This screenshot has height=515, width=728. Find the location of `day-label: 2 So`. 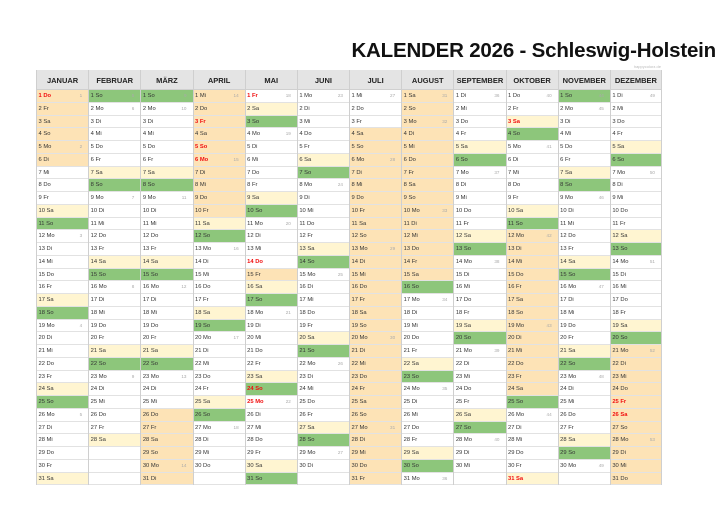

day-label: 2 So is located at coordinates (409, 108).